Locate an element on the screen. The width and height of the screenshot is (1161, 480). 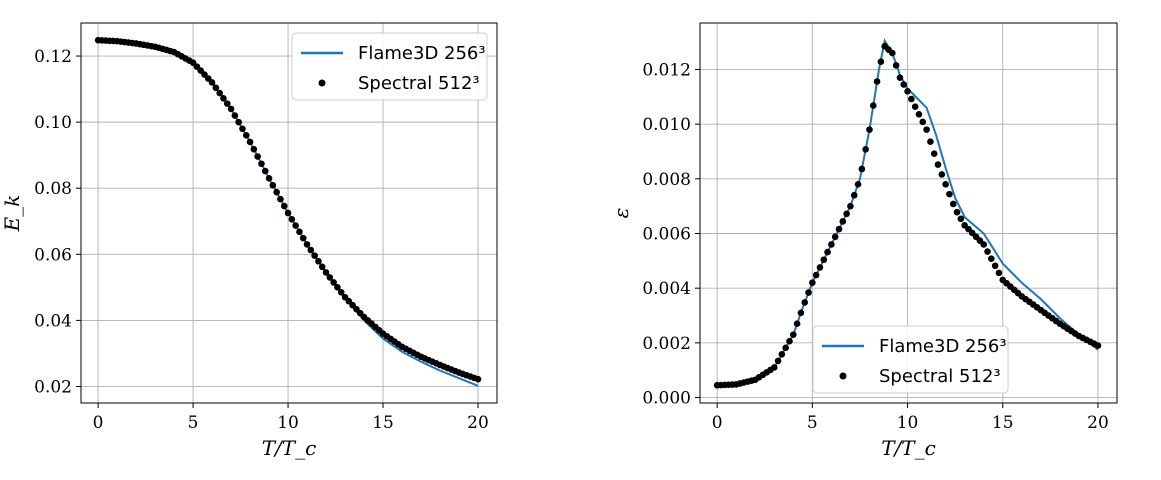
legend: Flame3D 256³ Spectral 512³ is located at coordinates (389, 66).